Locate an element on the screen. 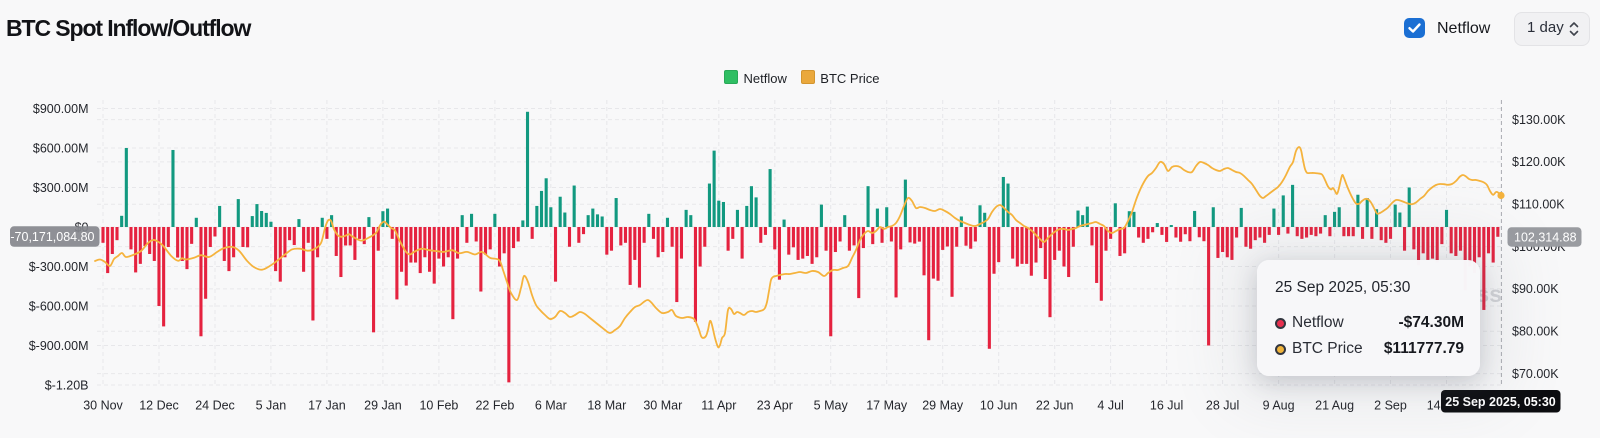 The image size is (1600, 438). svg-text: 22 Jun is located at coordinates (1055, 406).